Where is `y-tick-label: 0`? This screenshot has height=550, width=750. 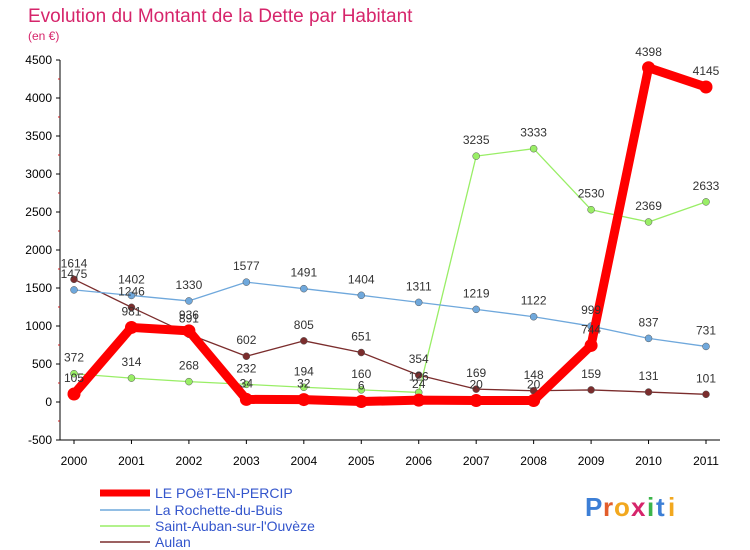 y-tick-label: 0 is located at coordinates (48, 402).